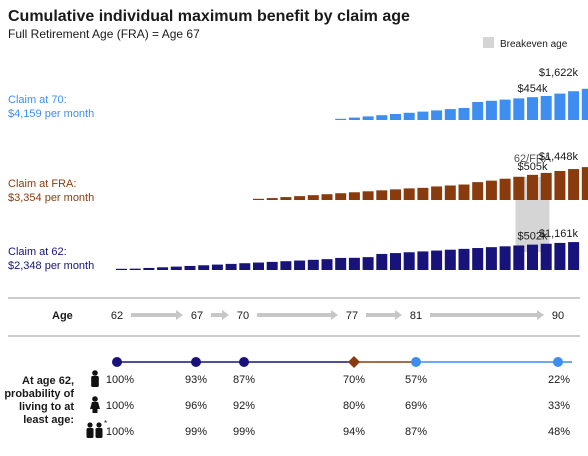  I want to click on couple-icon: *, so click(96, 428).